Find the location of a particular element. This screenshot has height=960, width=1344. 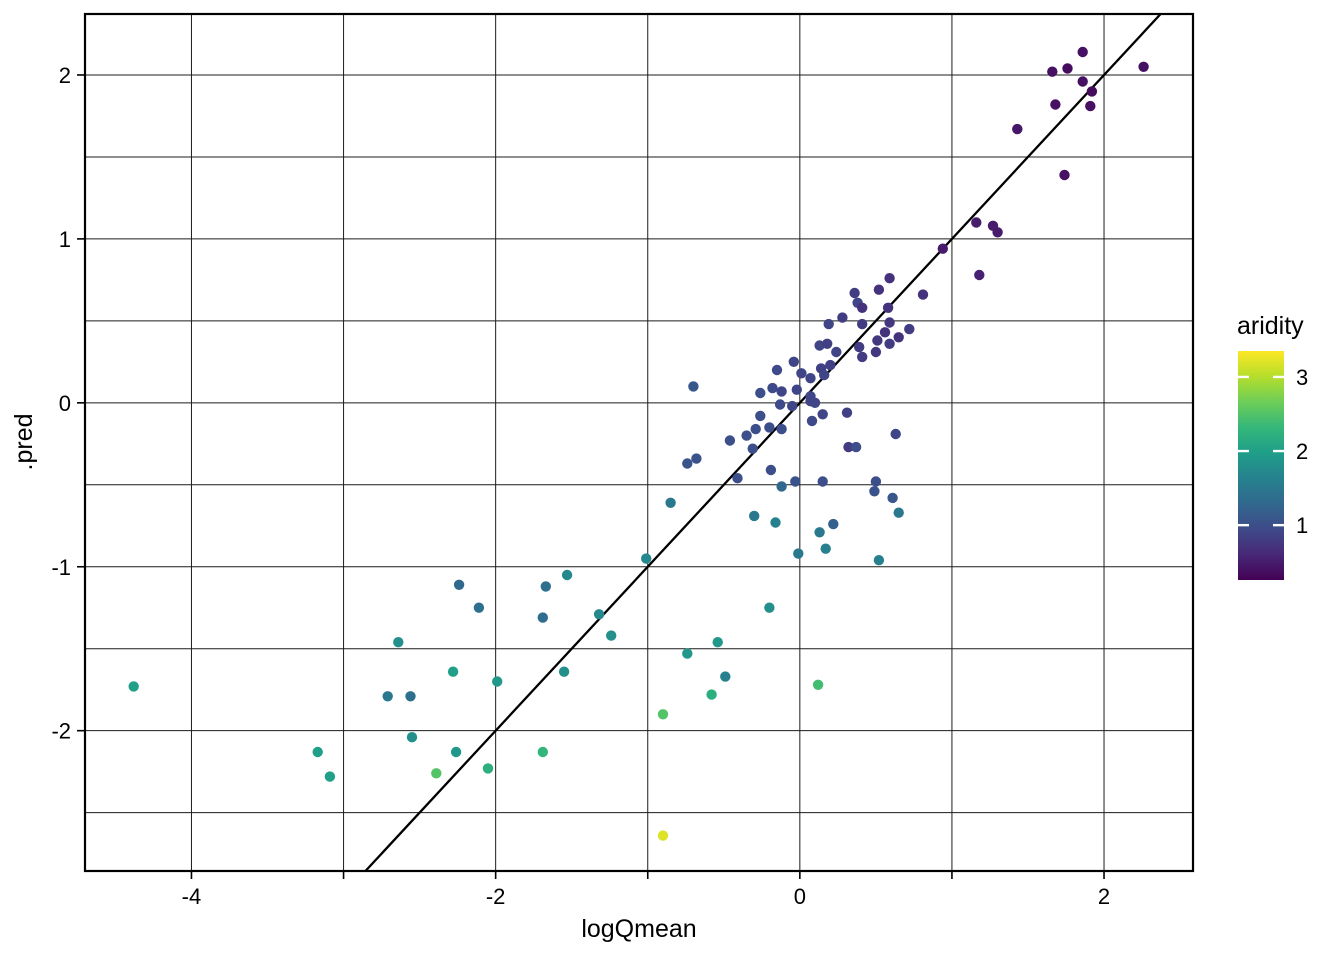

y-axis-tick-label: 2 is located at coordinates (65, 75).